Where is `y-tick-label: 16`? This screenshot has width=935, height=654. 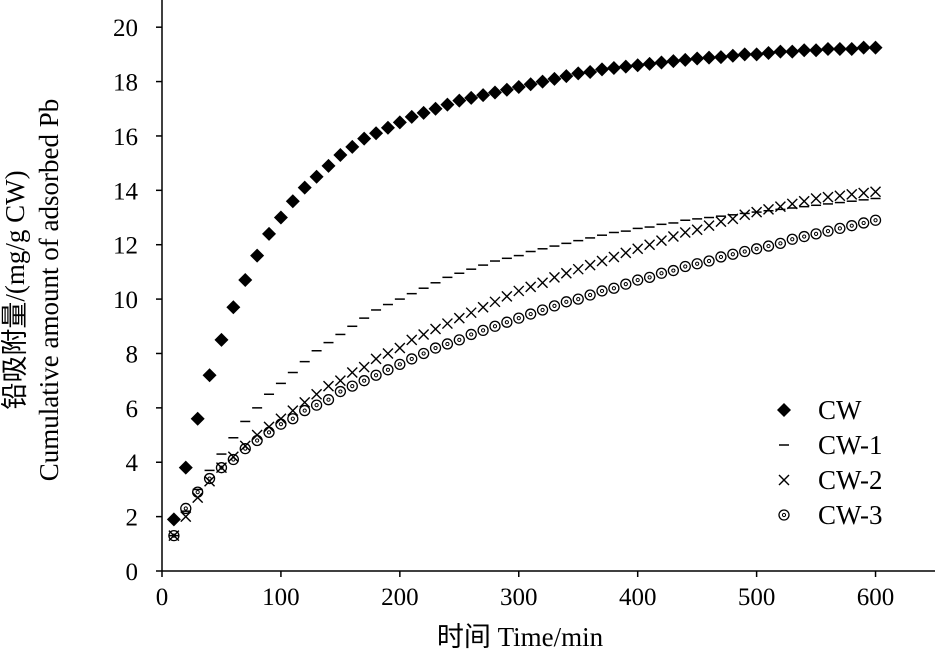
y-tick-label: 16 is located at coordinates (125, 137).